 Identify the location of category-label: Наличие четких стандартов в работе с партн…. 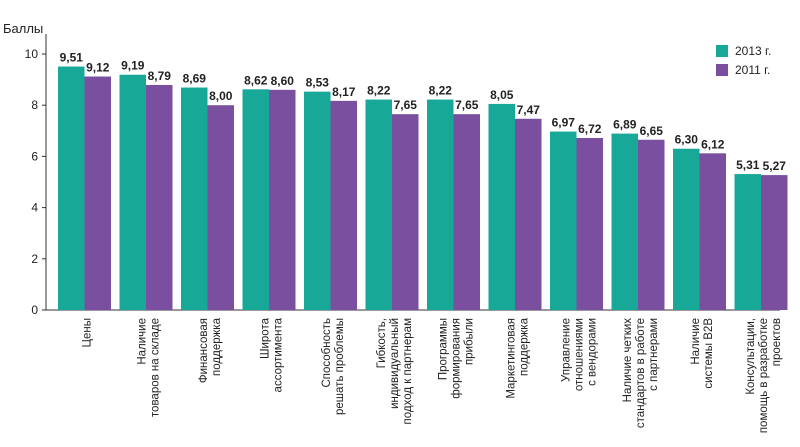
(641, 373).